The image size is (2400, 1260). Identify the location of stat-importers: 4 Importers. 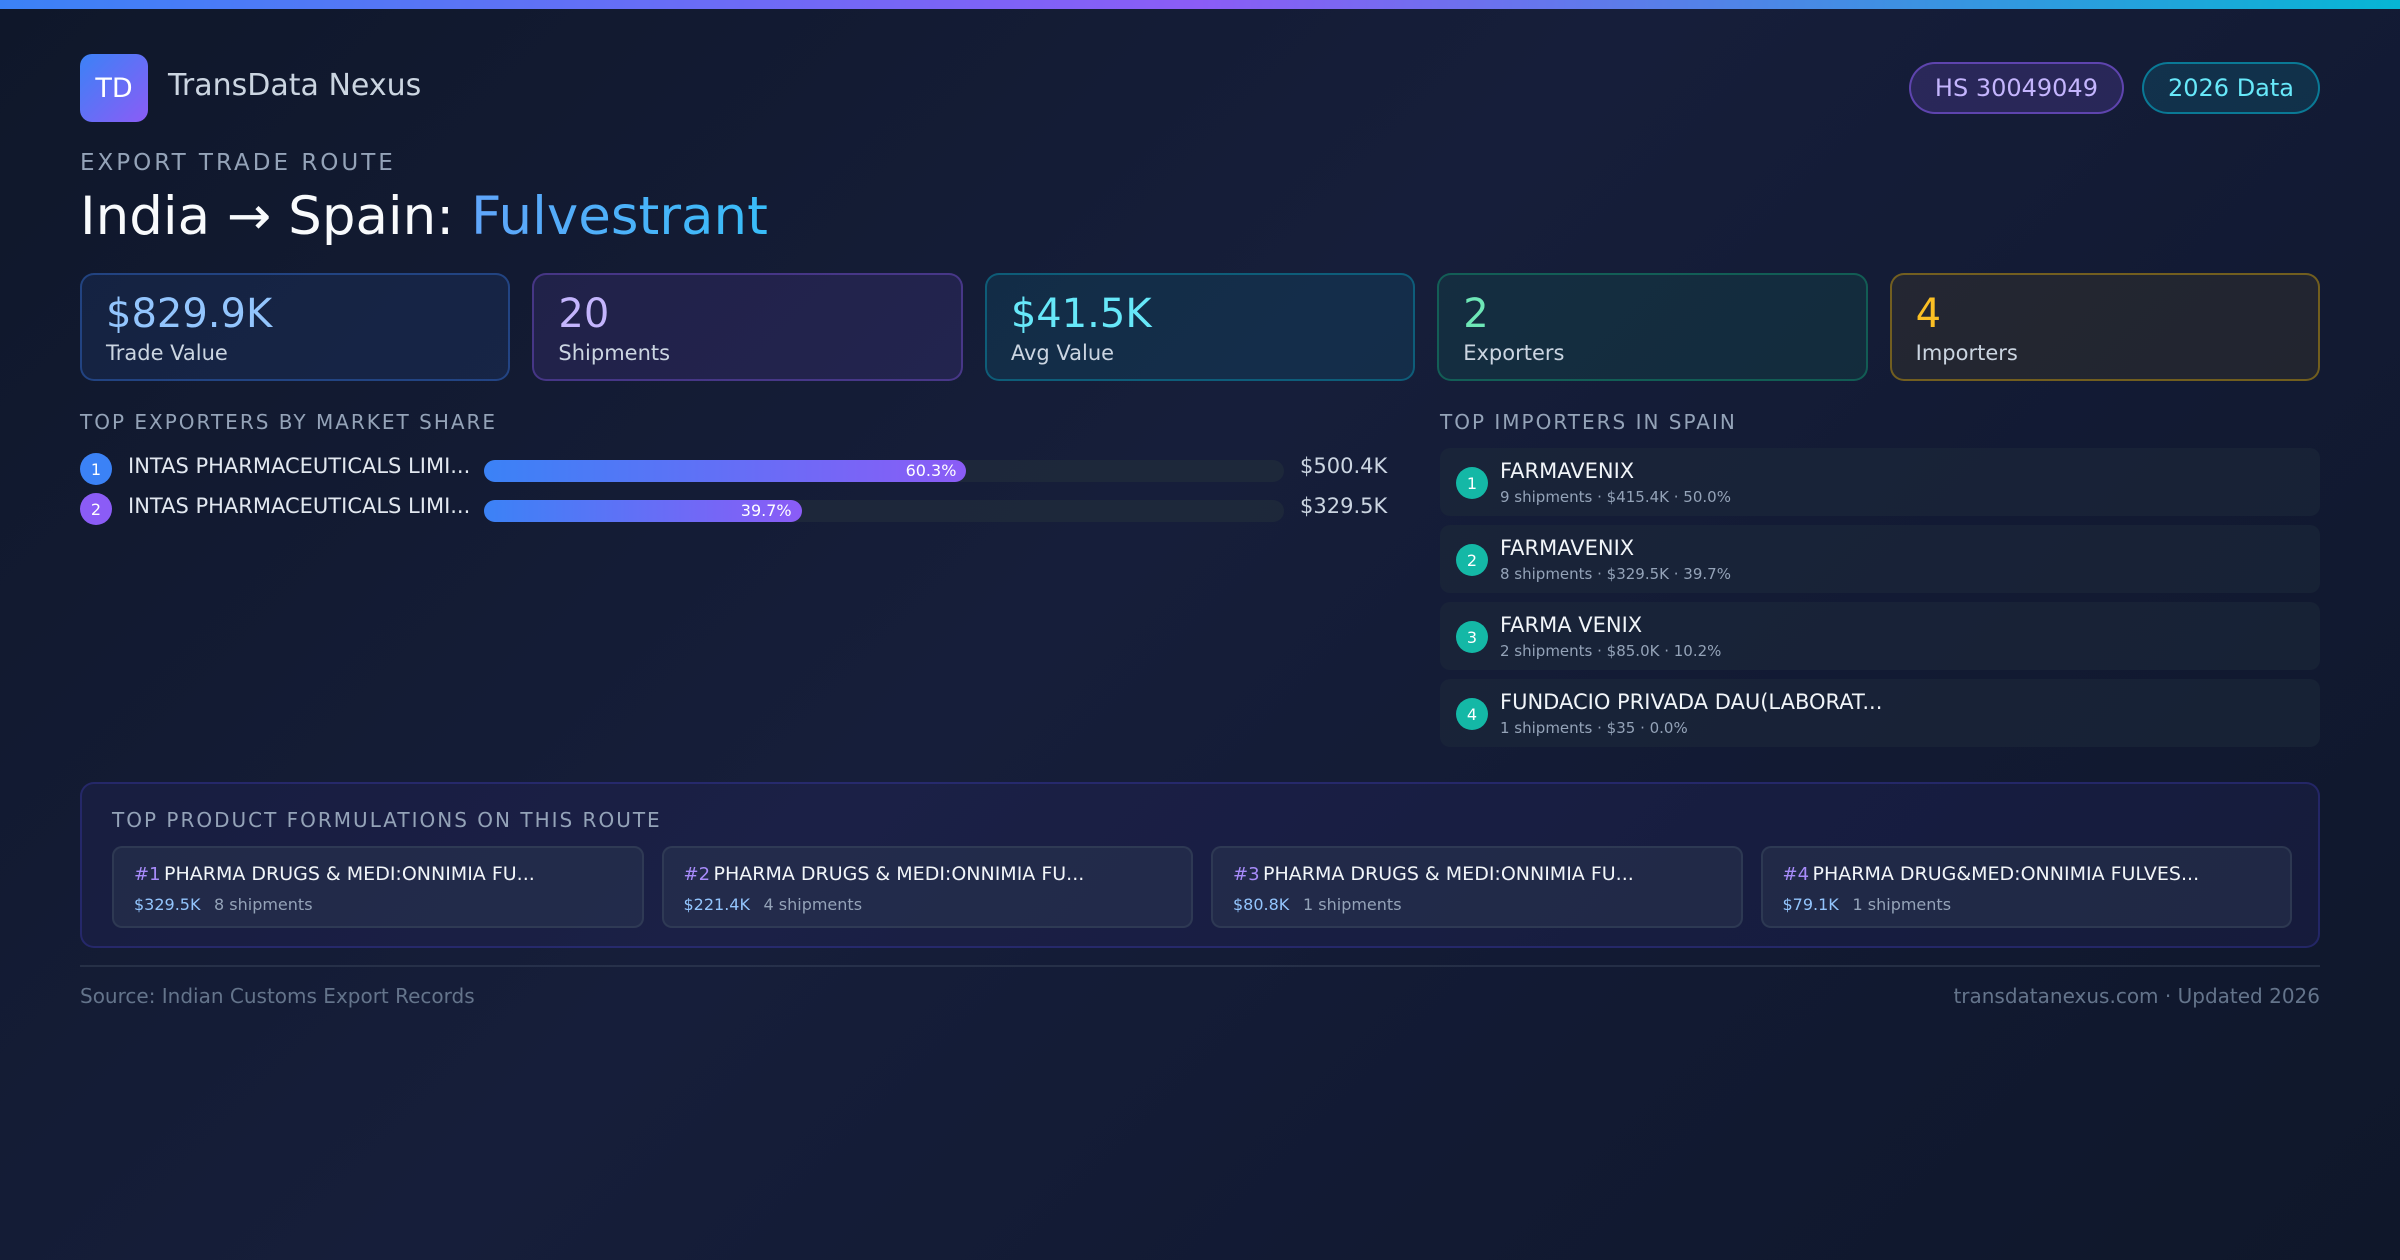
(2105, 327).